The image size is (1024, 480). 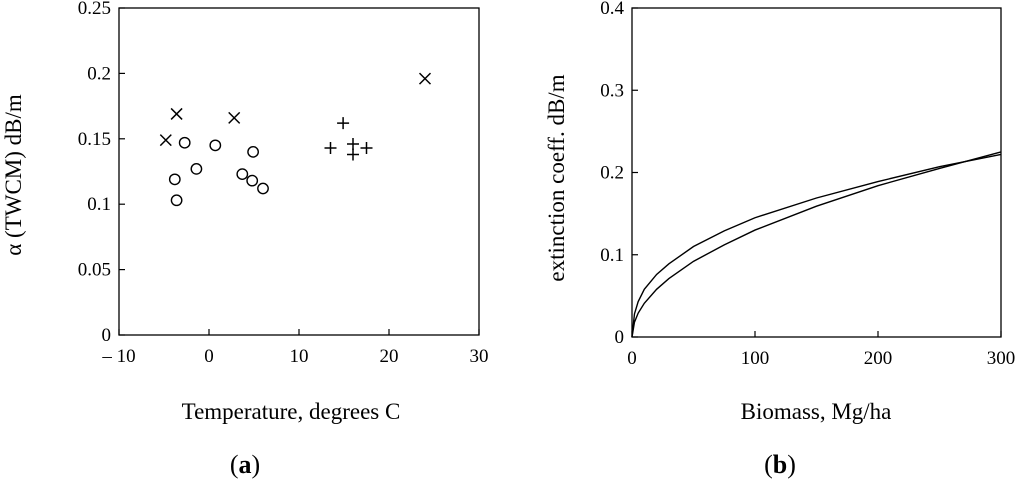 I want to click on panel-a-y-axis-label: α (TWCM) dB/m, so click(x=13, y=175).